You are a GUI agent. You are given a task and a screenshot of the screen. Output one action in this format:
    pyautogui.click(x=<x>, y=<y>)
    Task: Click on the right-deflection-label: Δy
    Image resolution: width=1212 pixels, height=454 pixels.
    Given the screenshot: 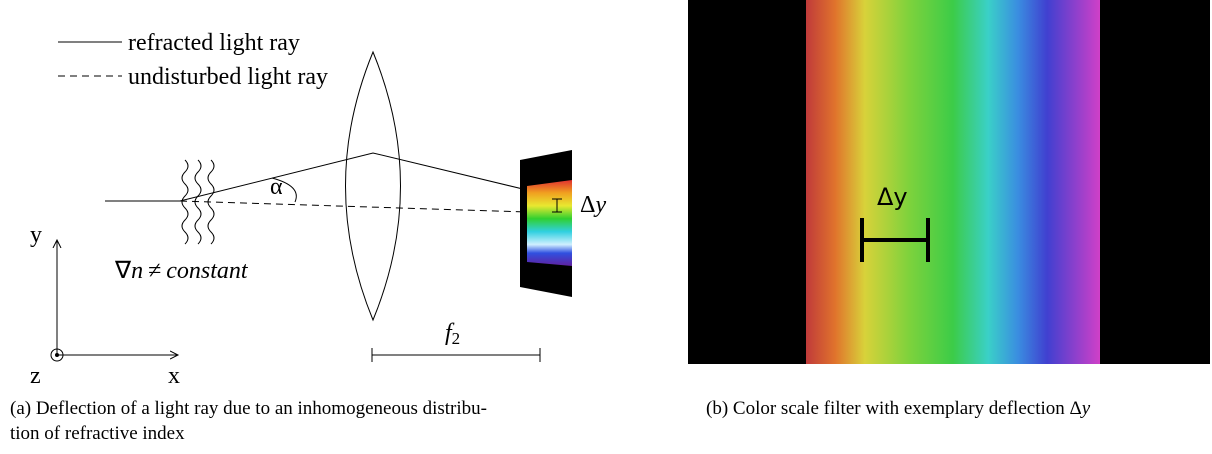 What is the action you would take?
    pyautogui.click(x=892, y=197)
    